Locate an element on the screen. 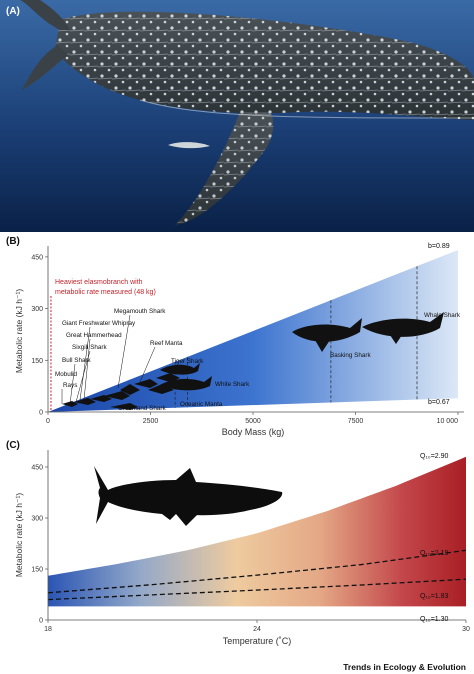  x-tick-label: 2500 is located at coordinates (151, 421).